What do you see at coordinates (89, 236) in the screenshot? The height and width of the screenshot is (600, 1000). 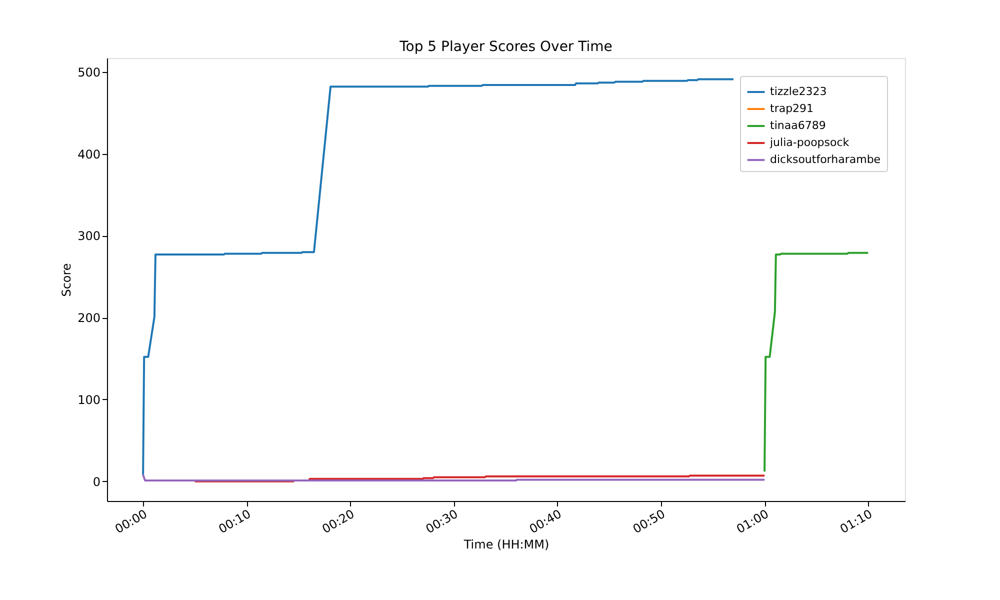 I see `y-tick-label: 300` at bounding box center [89, 236].